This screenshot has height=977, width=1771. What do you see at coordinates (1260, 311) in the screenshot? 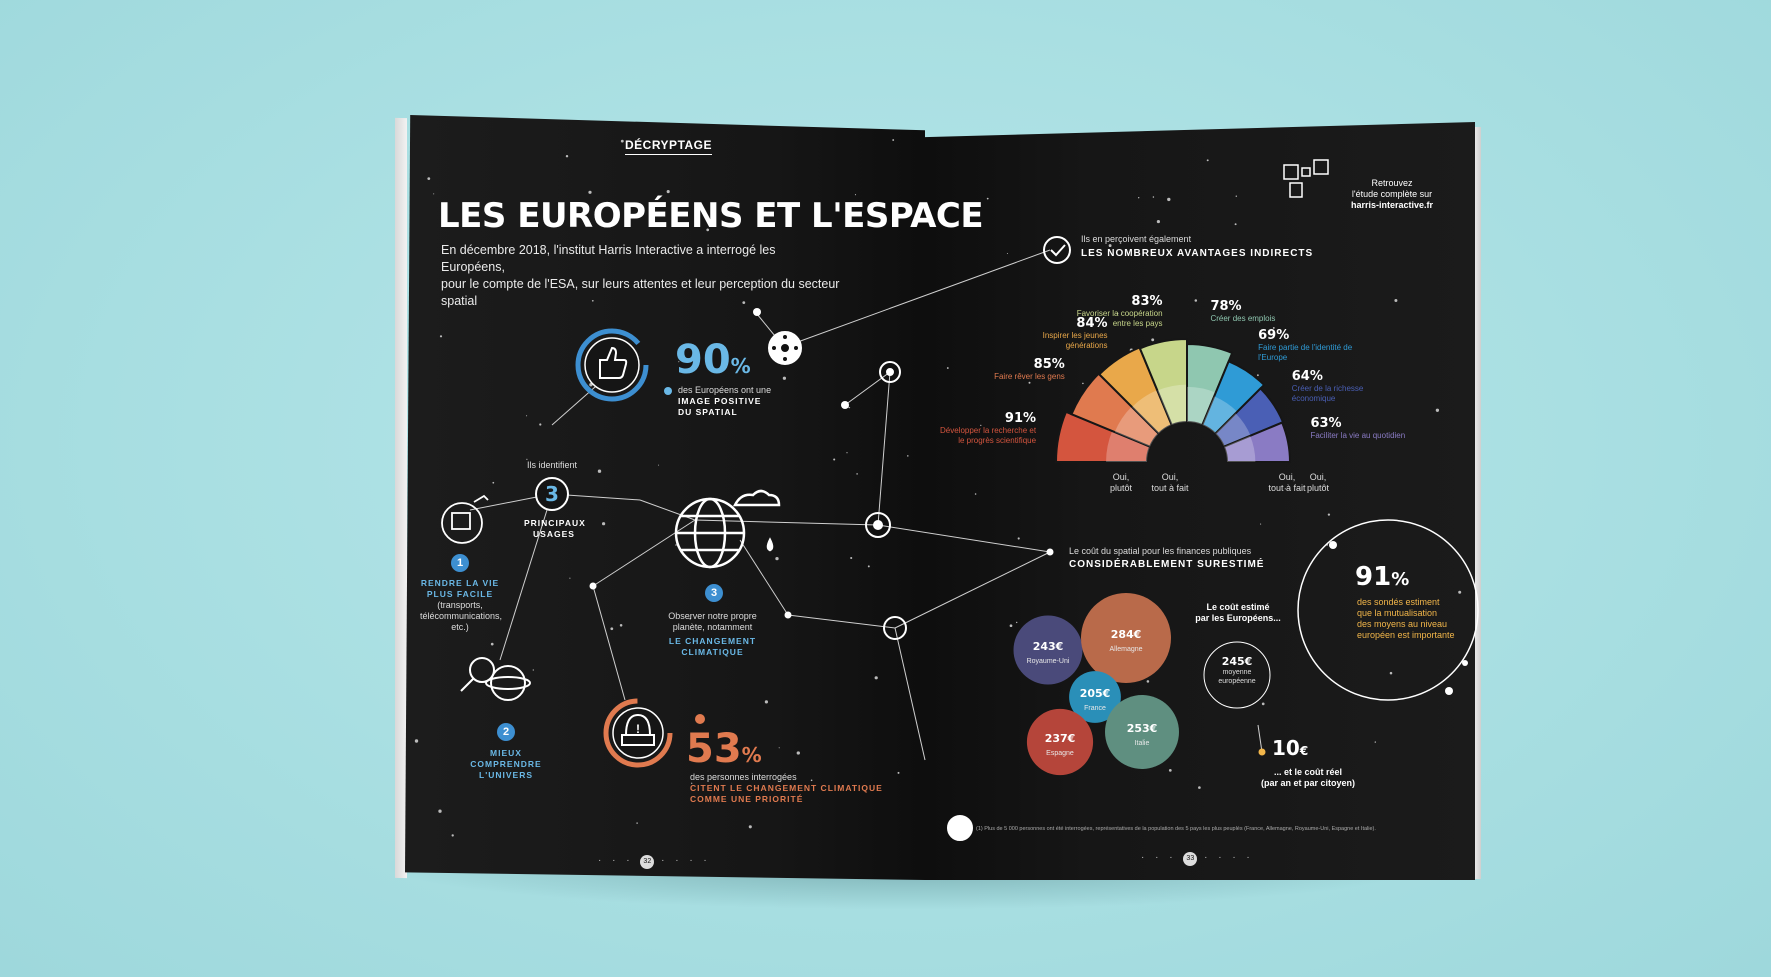
I see `radial-label: 78% Créer des emplois` at bounding box center [1260, 311].